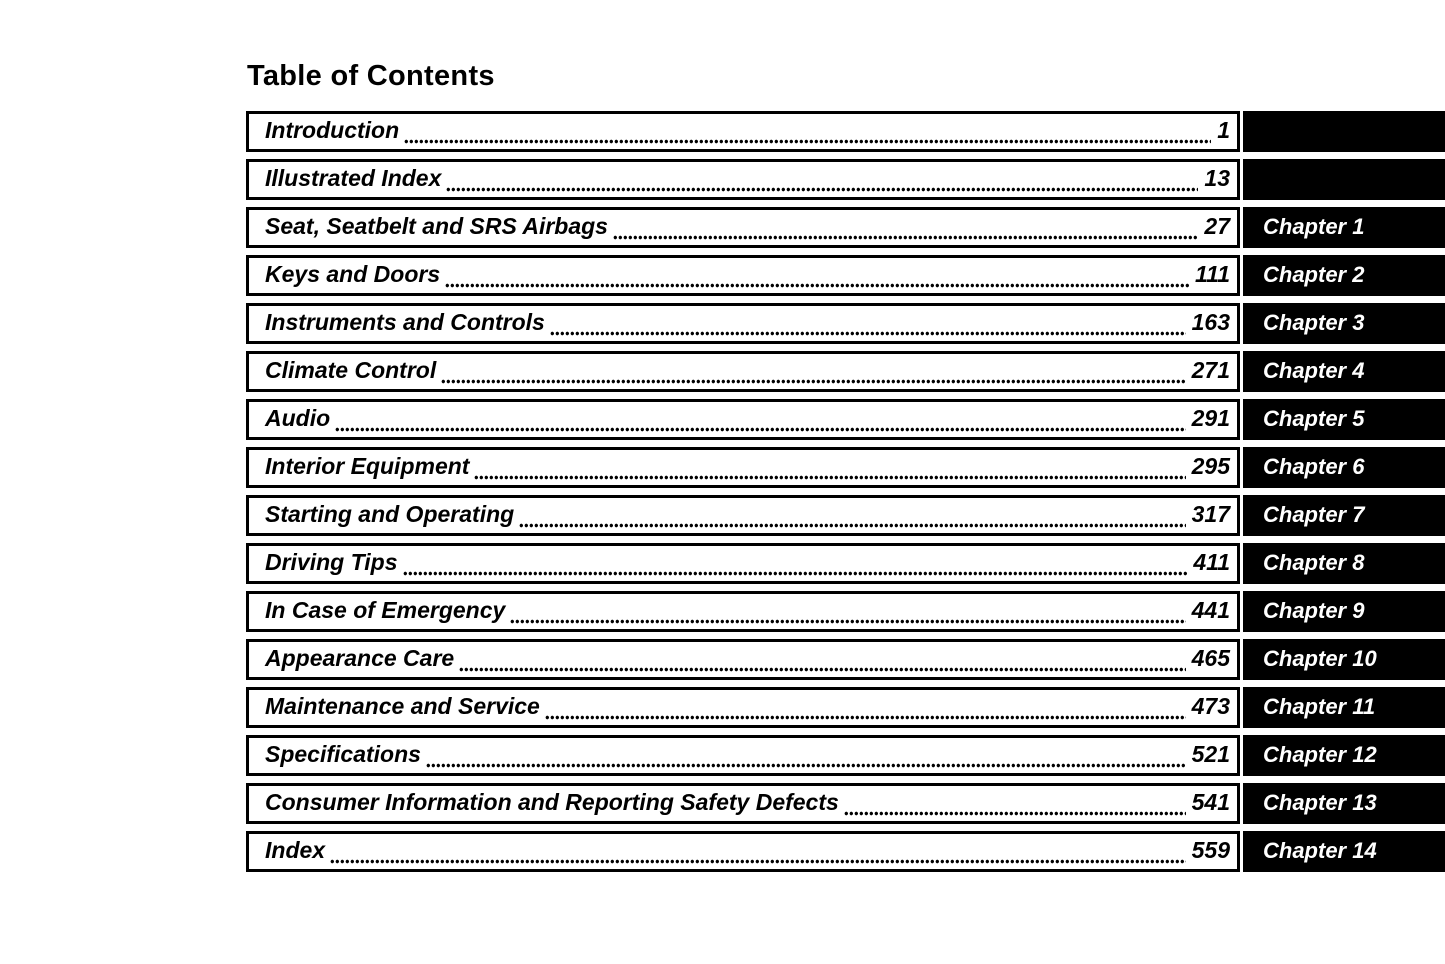  What do you see at coordinates (1314, 322) in the screenshot?
I see `chapter-tab-label: Chapter 3` at bounding box center [1314, 322].